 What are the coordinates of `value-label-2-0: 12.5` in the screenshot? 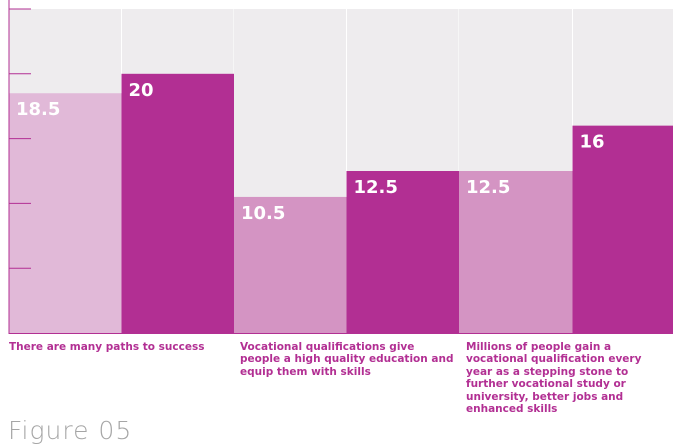 It's located at (488, 187).